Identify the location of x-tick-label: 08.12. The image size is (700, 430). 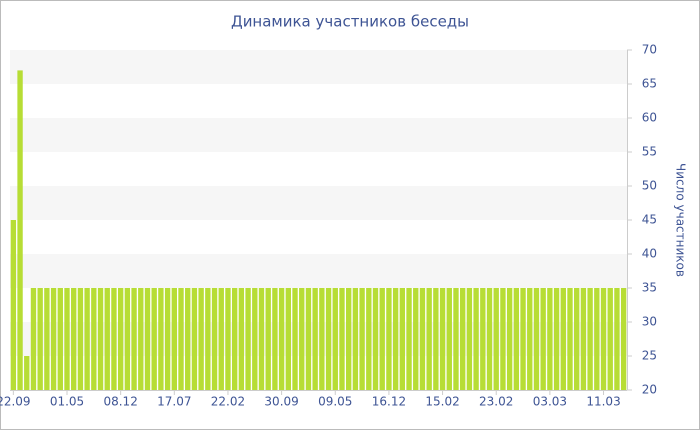
(120, 402).